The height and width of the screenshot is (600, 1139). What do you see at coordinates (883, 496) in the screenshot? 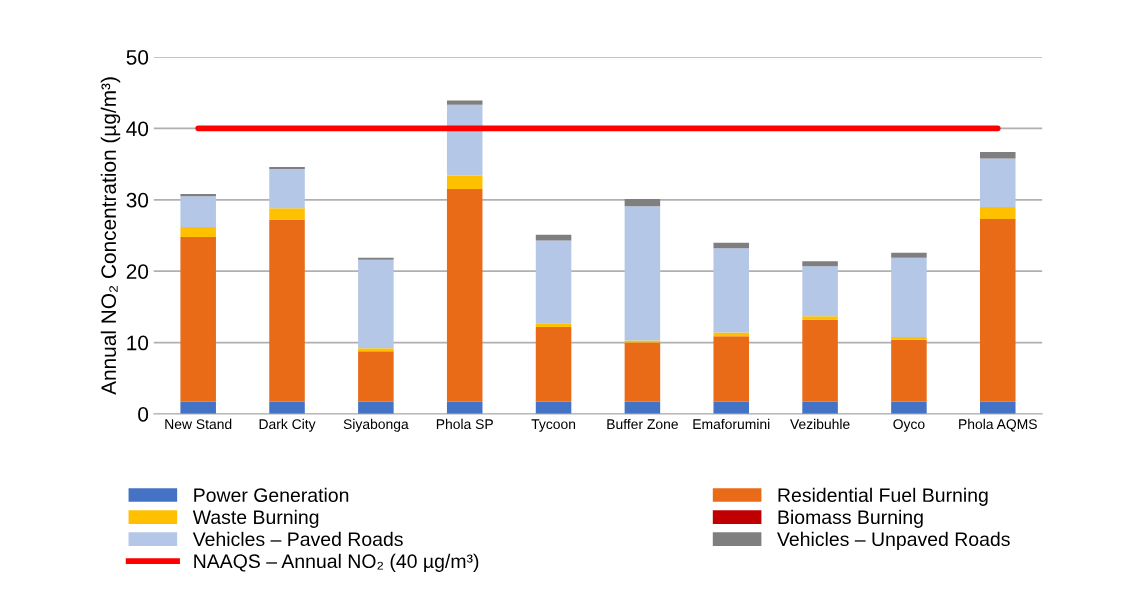
I see `legend-label: Residential Fuel Burning` at bounding box center [883, 496].